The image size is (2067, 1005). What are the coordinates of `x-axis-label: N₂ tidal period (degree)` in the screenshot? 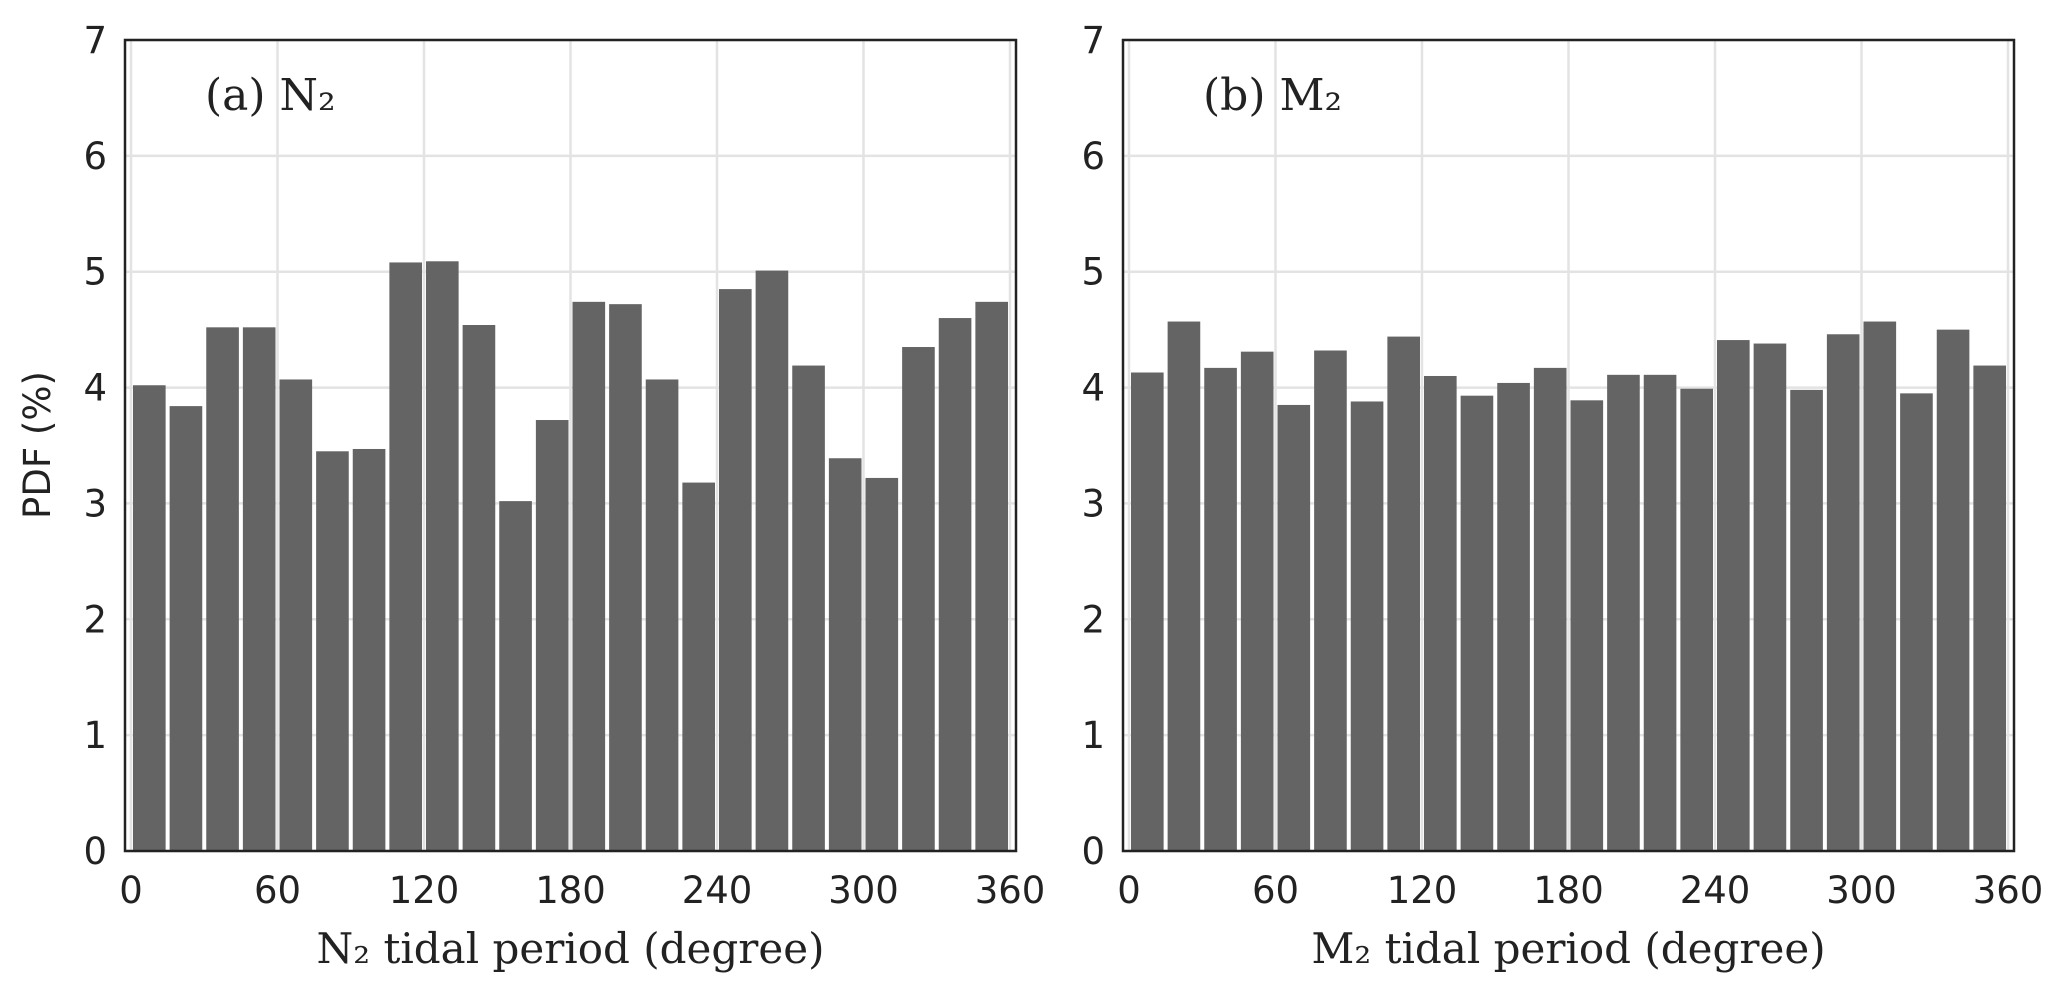 It's located at (571, 948).